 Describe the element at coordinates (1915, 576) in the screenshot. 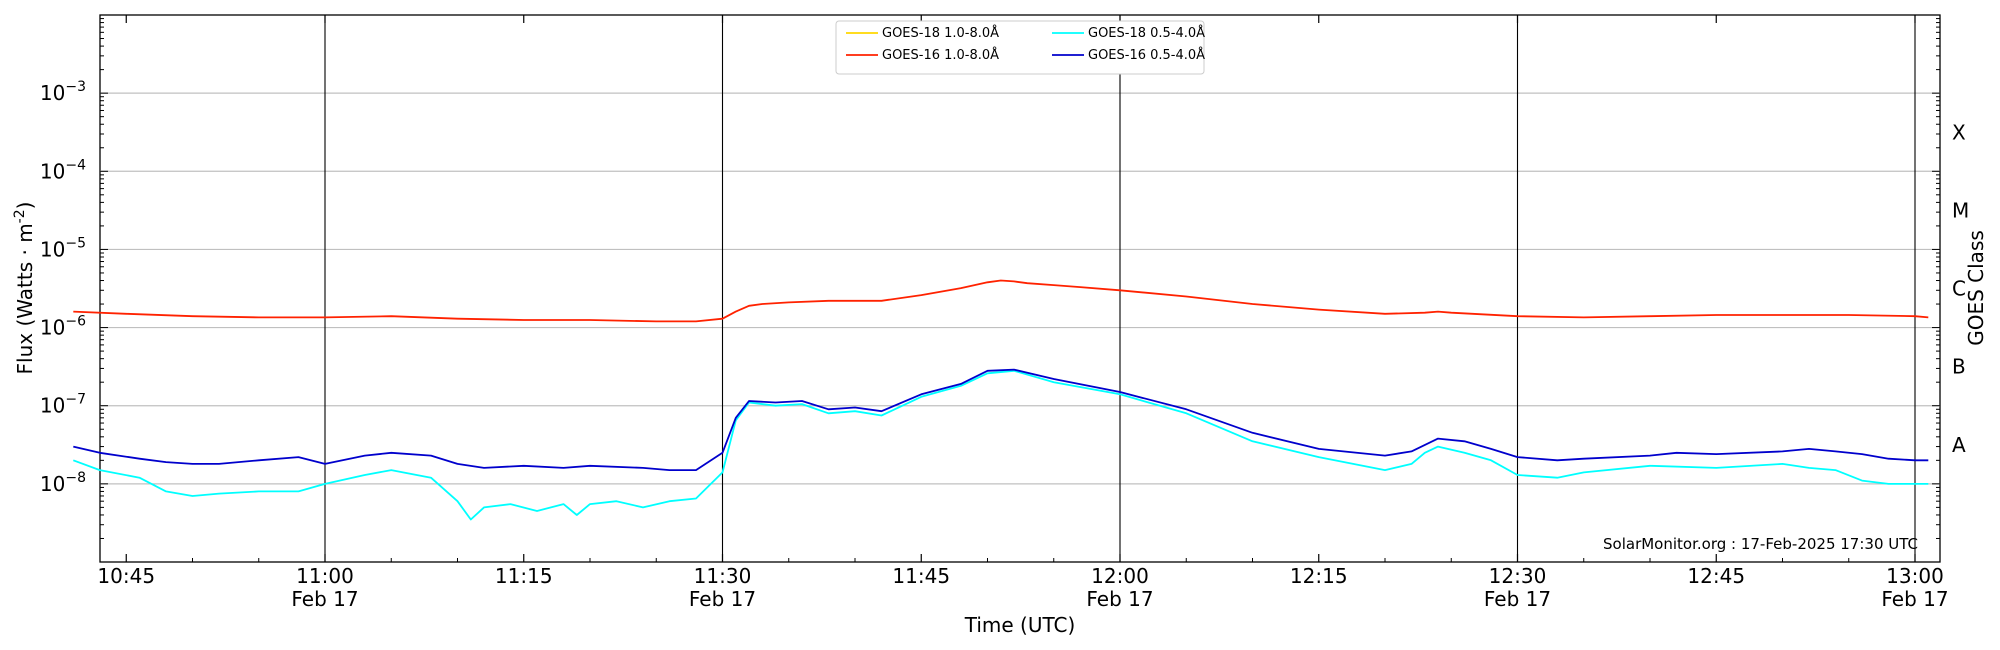

I see `x-tick-label: 13:00` at that location.